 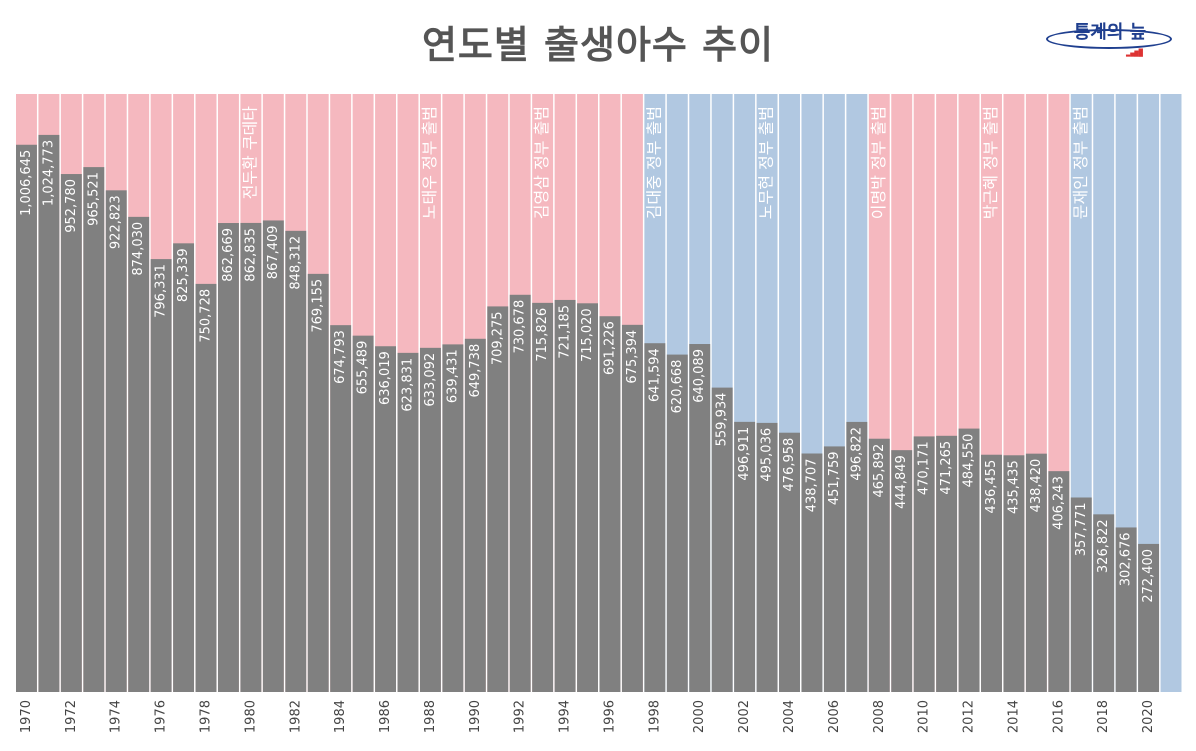 What do you see at coordinates (924, 468) in the screenshot?
I see `value-label: 470,171` at bounding box center [924, 468].